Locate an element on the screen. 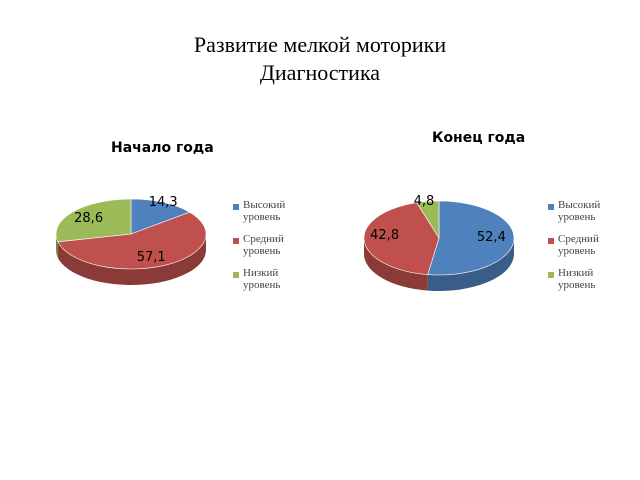 The width and height of the screenshot is (640, 480). pie-side-low is located at coordinates (57, 246).